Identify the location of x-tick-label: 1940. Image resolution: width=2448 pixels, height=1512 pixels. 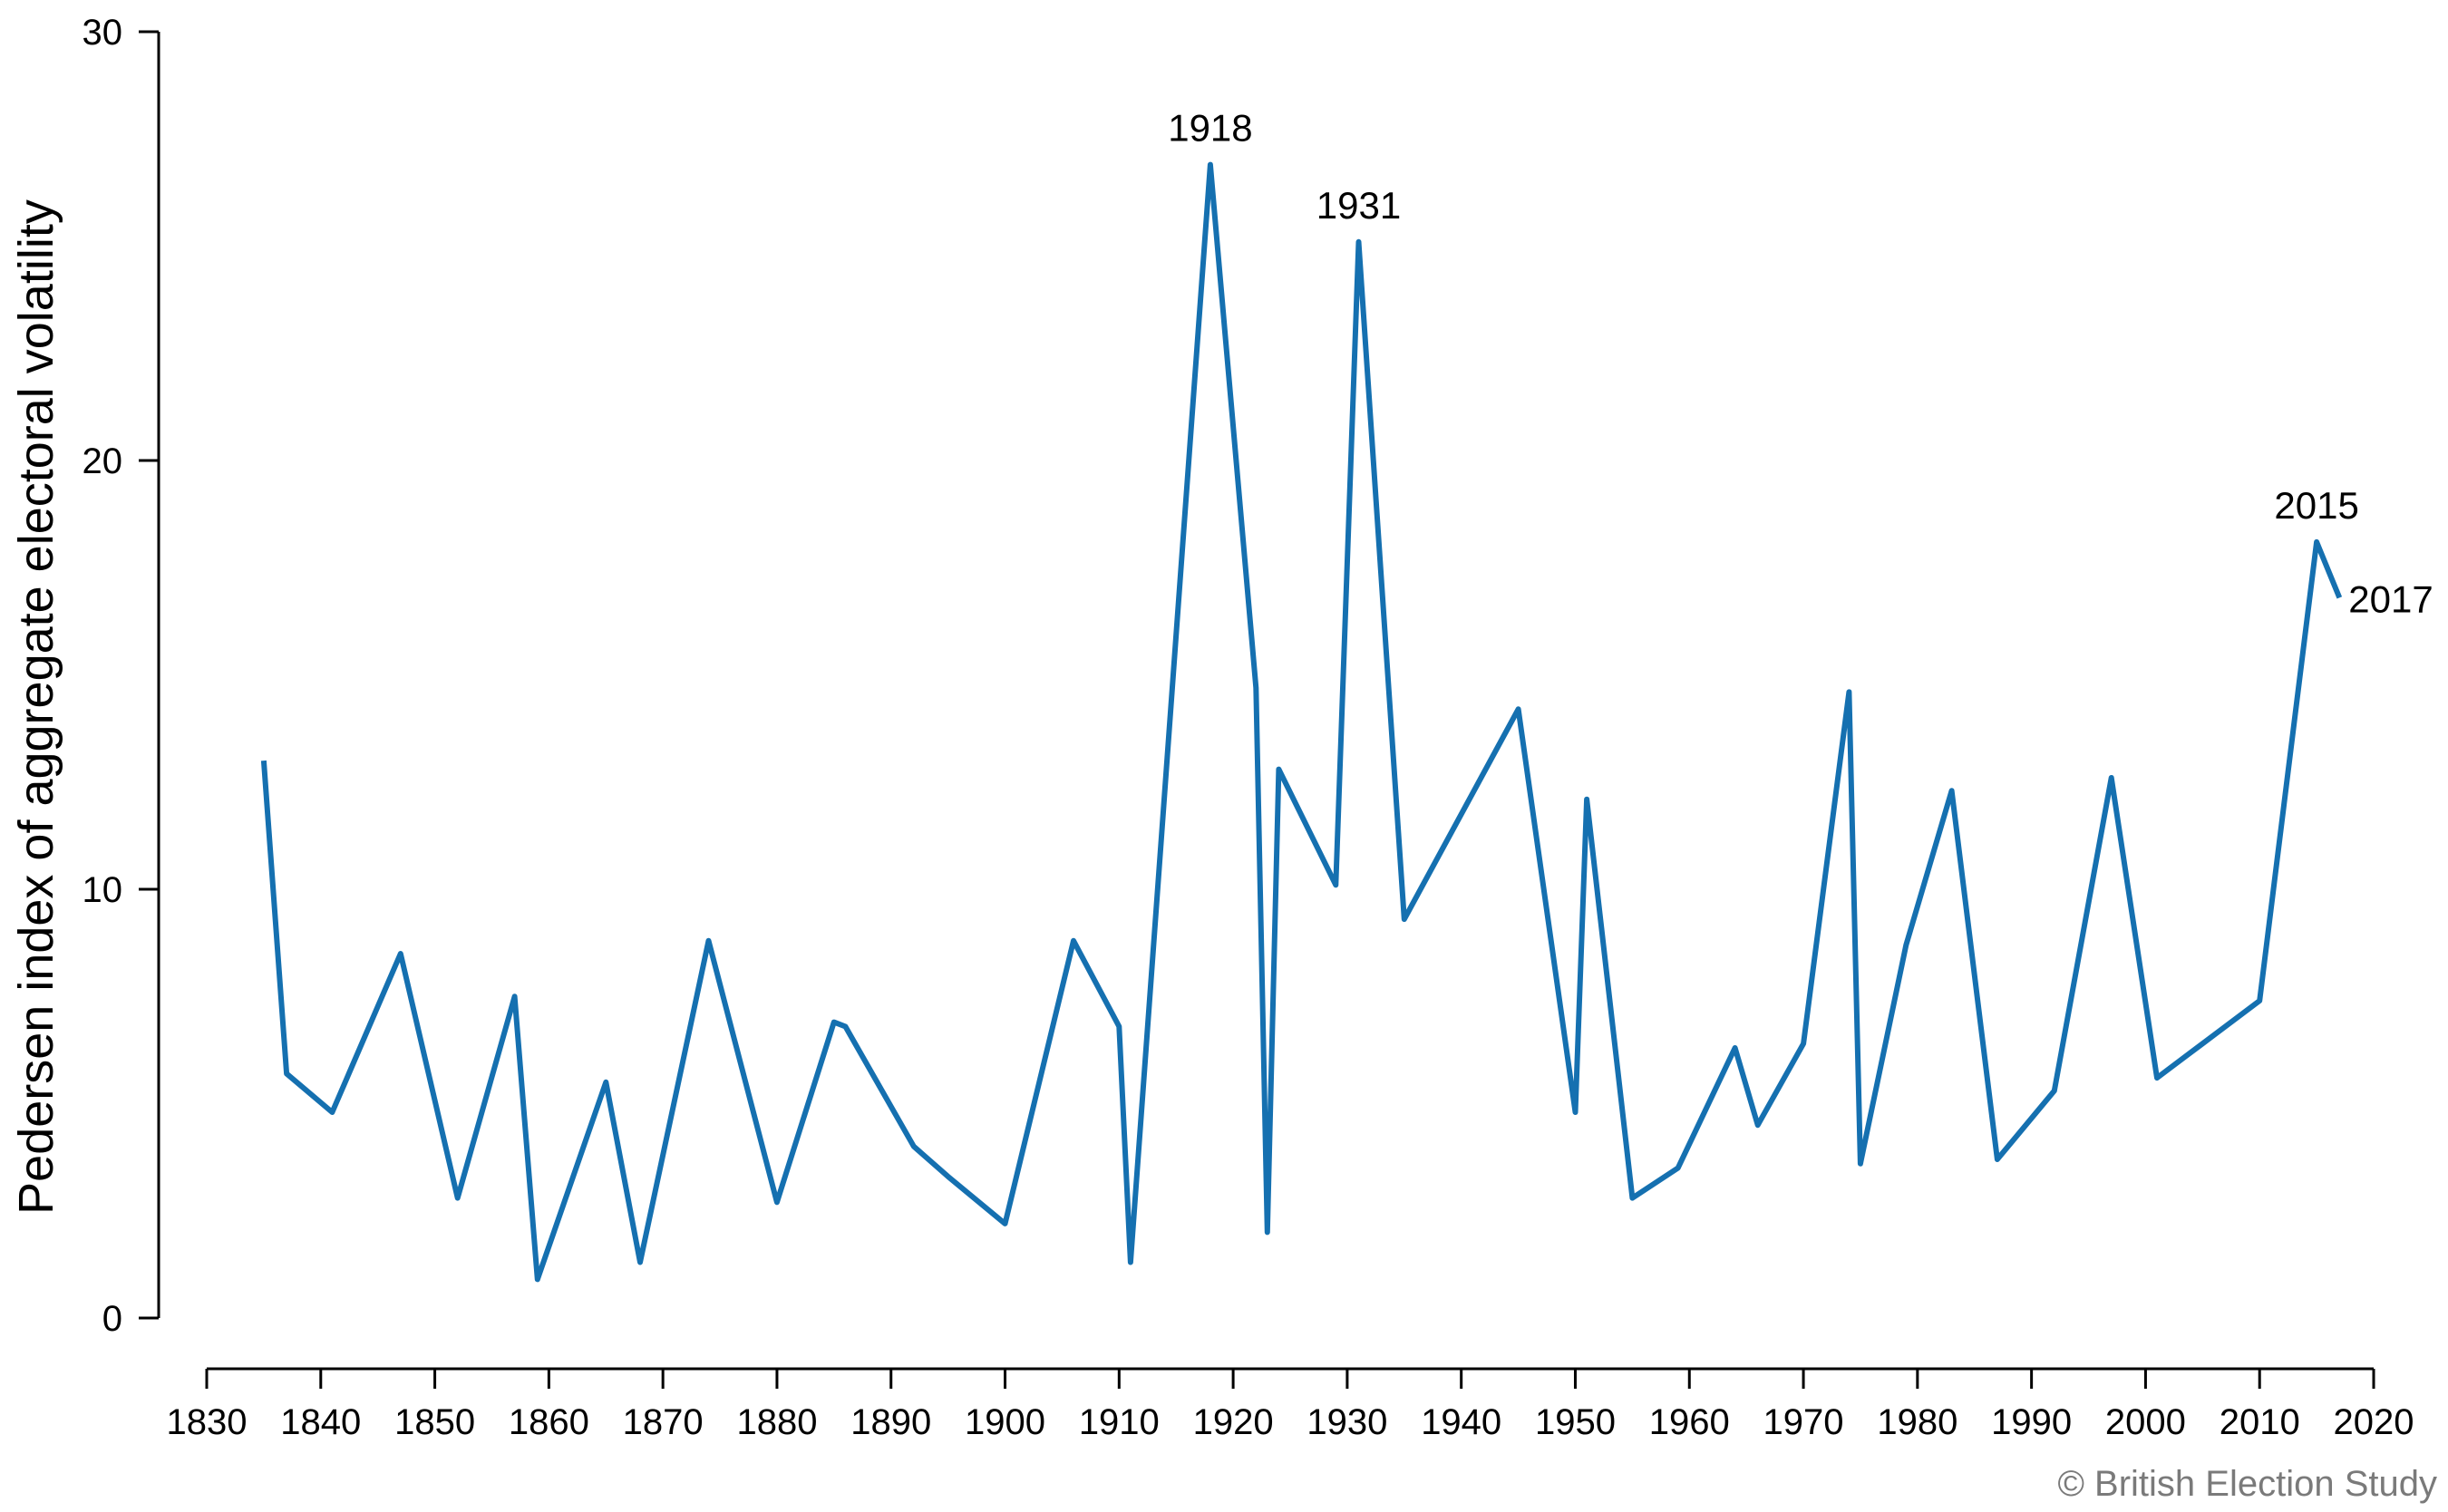
(1461, 1422).